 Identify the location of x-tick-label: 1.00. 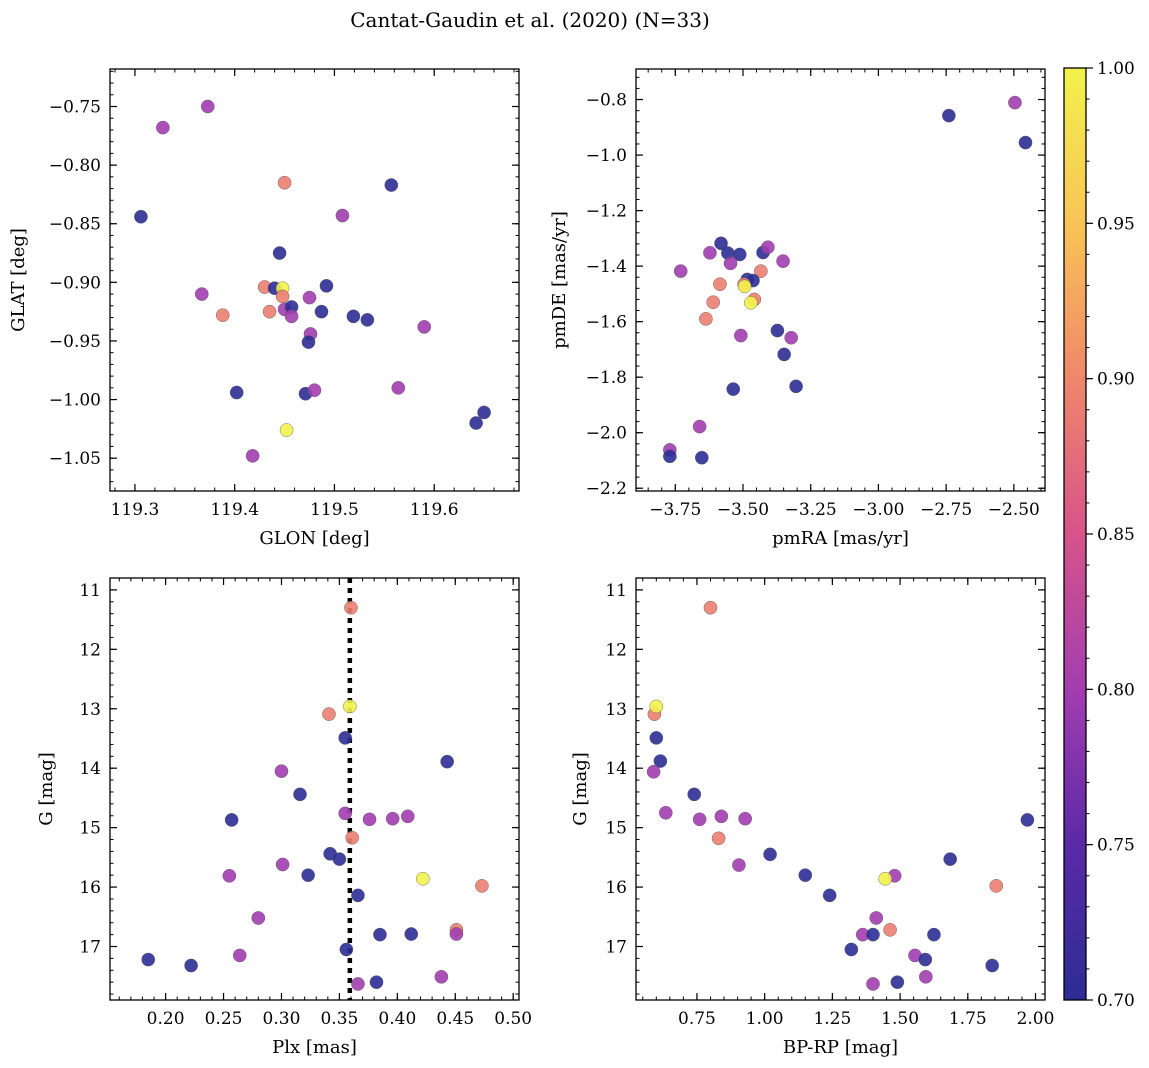
(765, 1019).